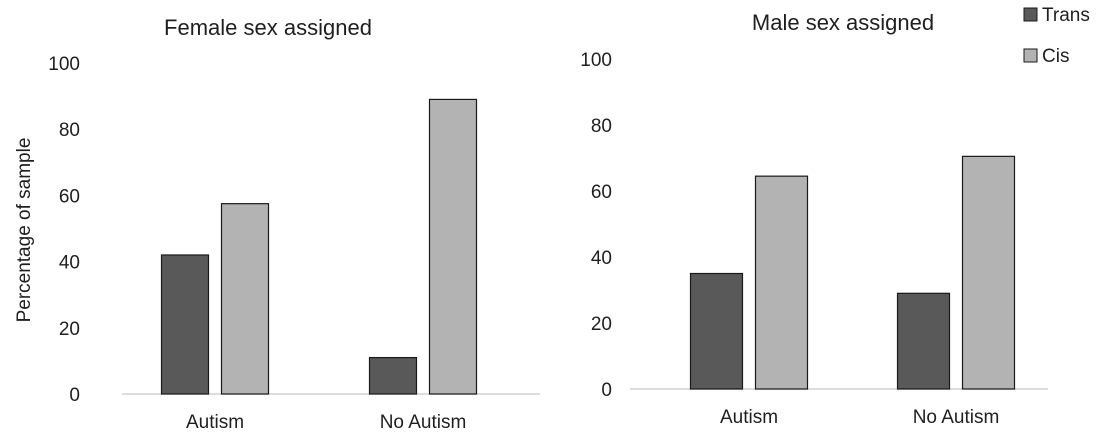 This screenshot has height=437, width=1115. Describe the element at coordinates (1030, 14) in the screenshot. I see `legend-swatch-trans` at that location.